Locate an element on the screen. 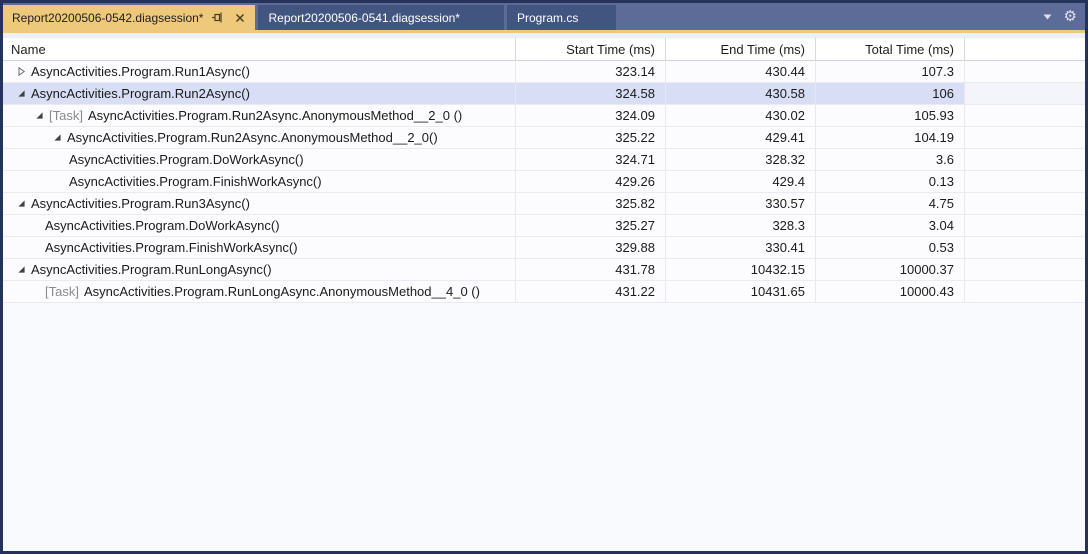 This screenshot has height=554, width=1088. tab-report-0542: Report20200506-0542.diagsession* is located at coordinates (129, 17).